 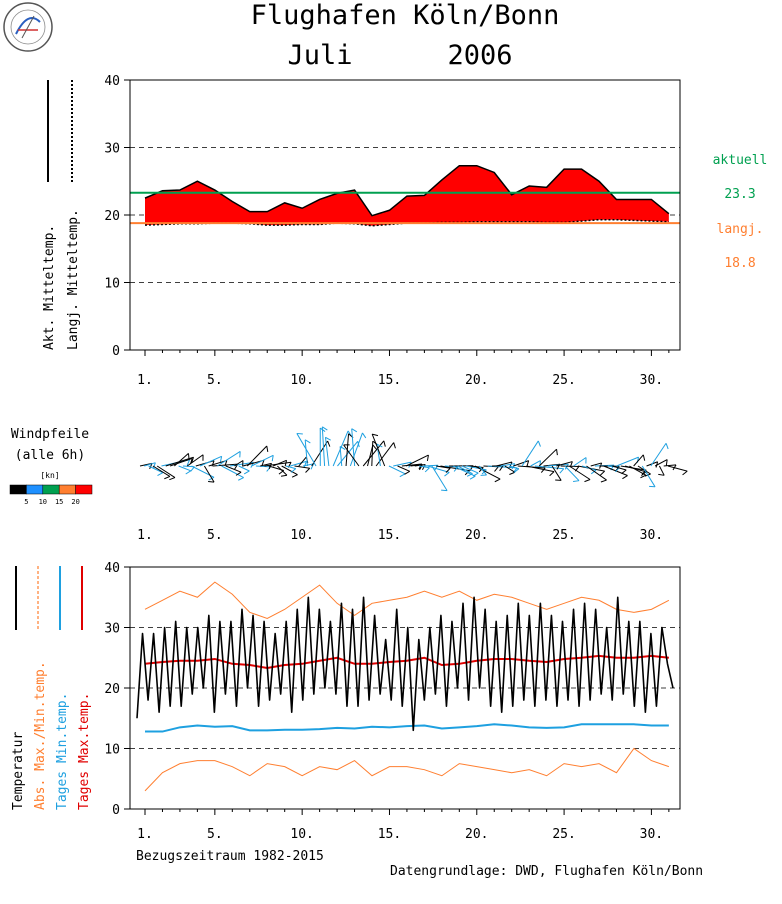 What do you see at coordinates (563, 834) in the screenshot?
I see `x-tick-label: 25.` at bounding box center [563, 834].